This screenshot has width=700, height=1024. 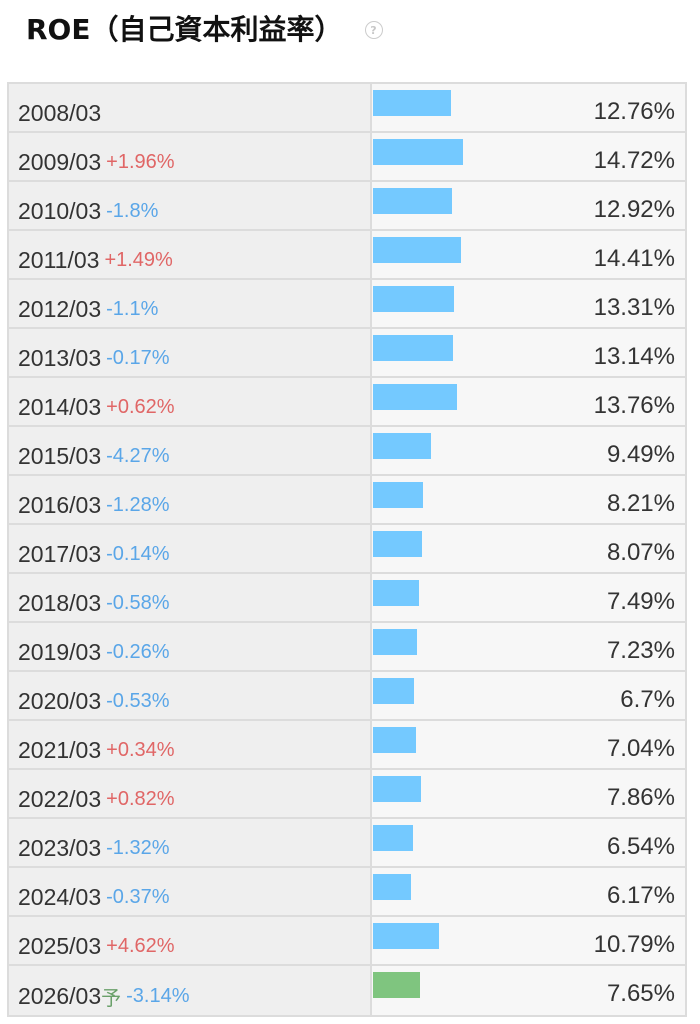 I want to click on period-cell: 2008/03, so click(x=190, y=107).